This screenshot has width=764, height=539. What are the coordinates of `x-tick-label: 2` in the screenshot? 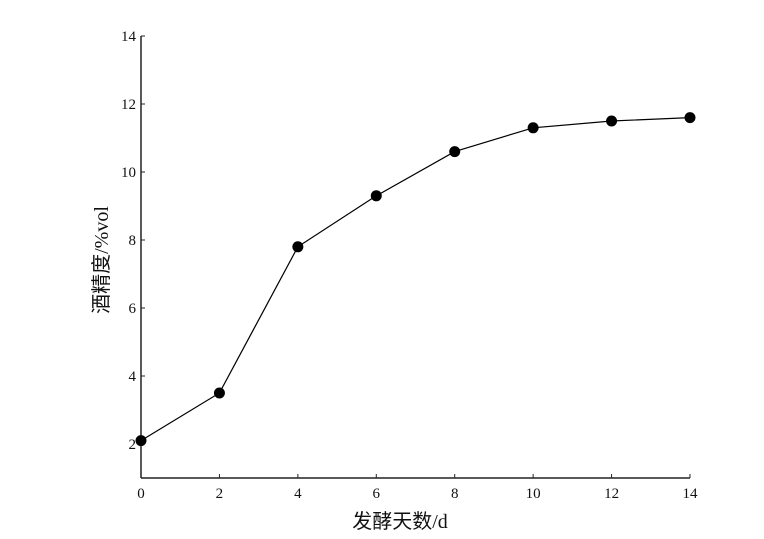 It's located at (220, 494).